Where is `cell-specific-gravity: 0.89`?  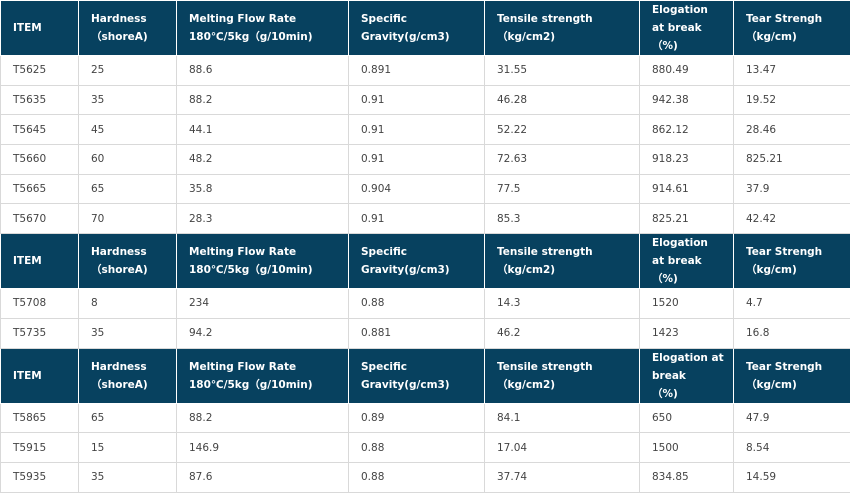
cell-specific-gravity: 0.89 is located at coordinates (416, 418).